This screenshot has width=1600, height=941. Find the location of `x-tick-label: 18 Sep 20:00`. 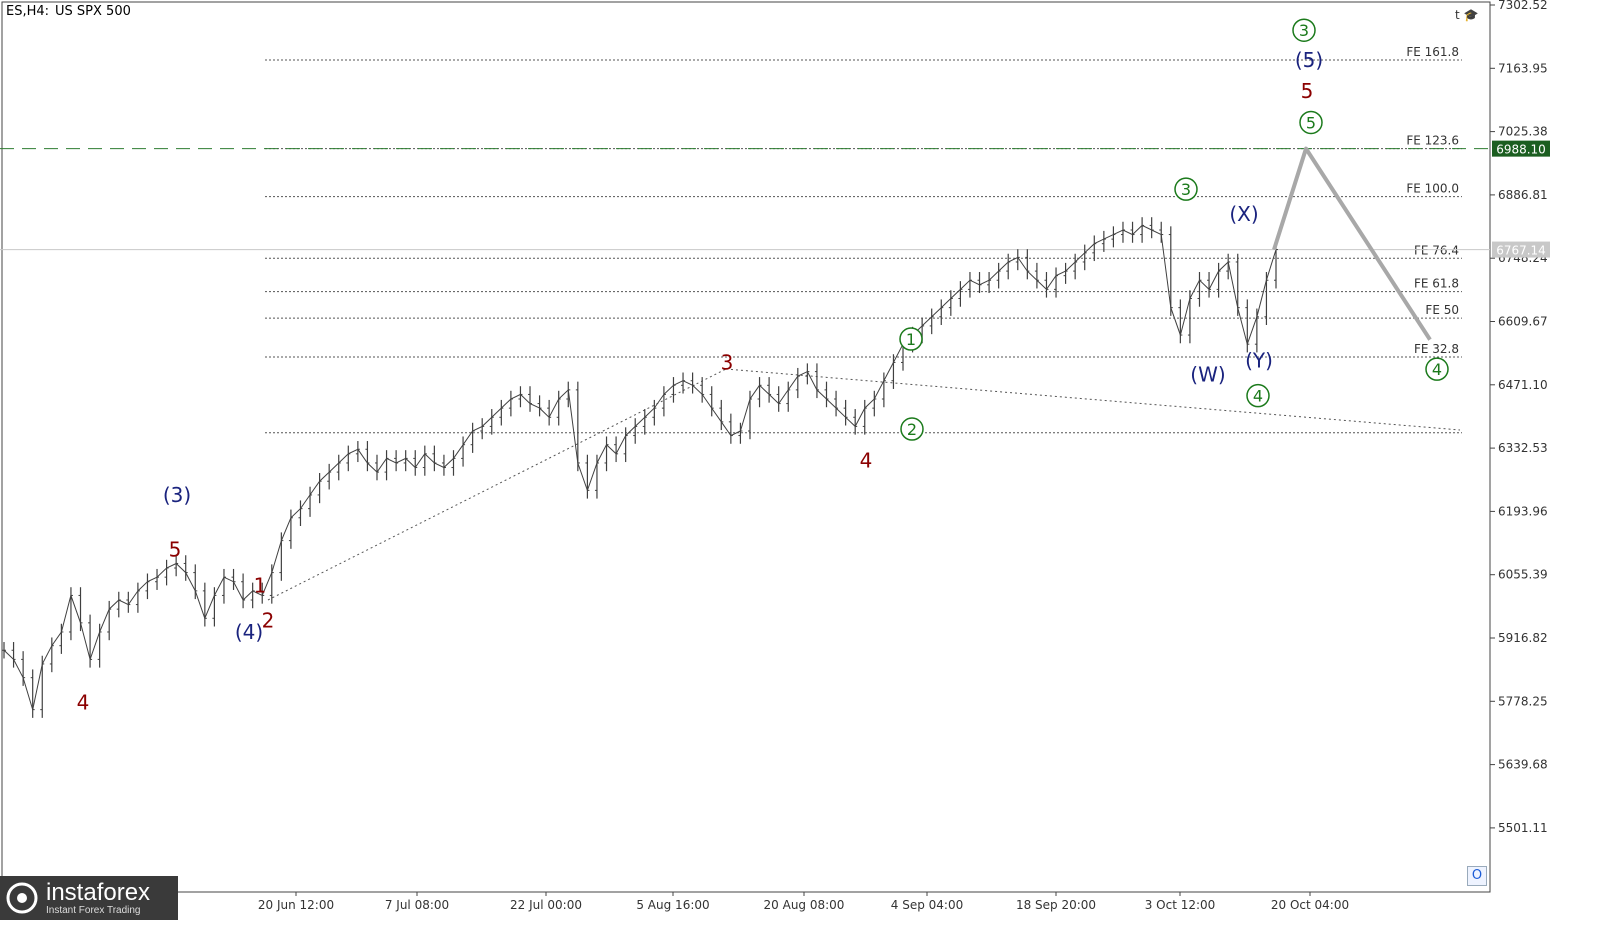

x-tick-label: 18 Sep 20:00 is located at coordinates (1056, 905).